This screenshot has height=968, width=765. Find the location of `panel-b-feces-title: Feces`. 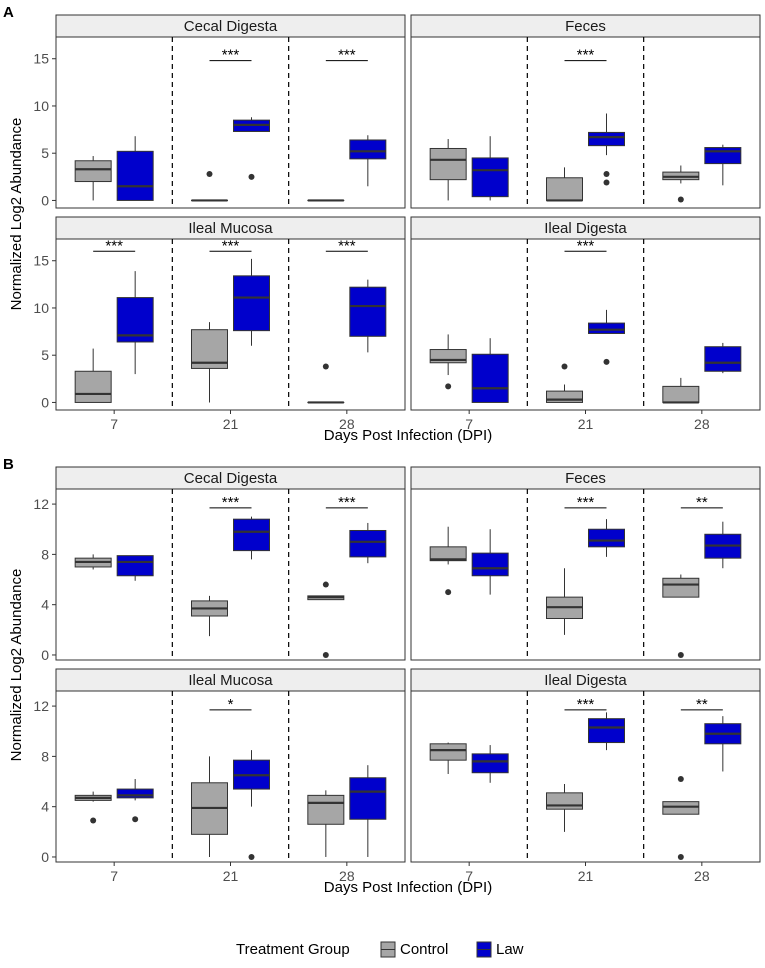

panel-b-feces-title: Feces is located at coordinates (585, 478).